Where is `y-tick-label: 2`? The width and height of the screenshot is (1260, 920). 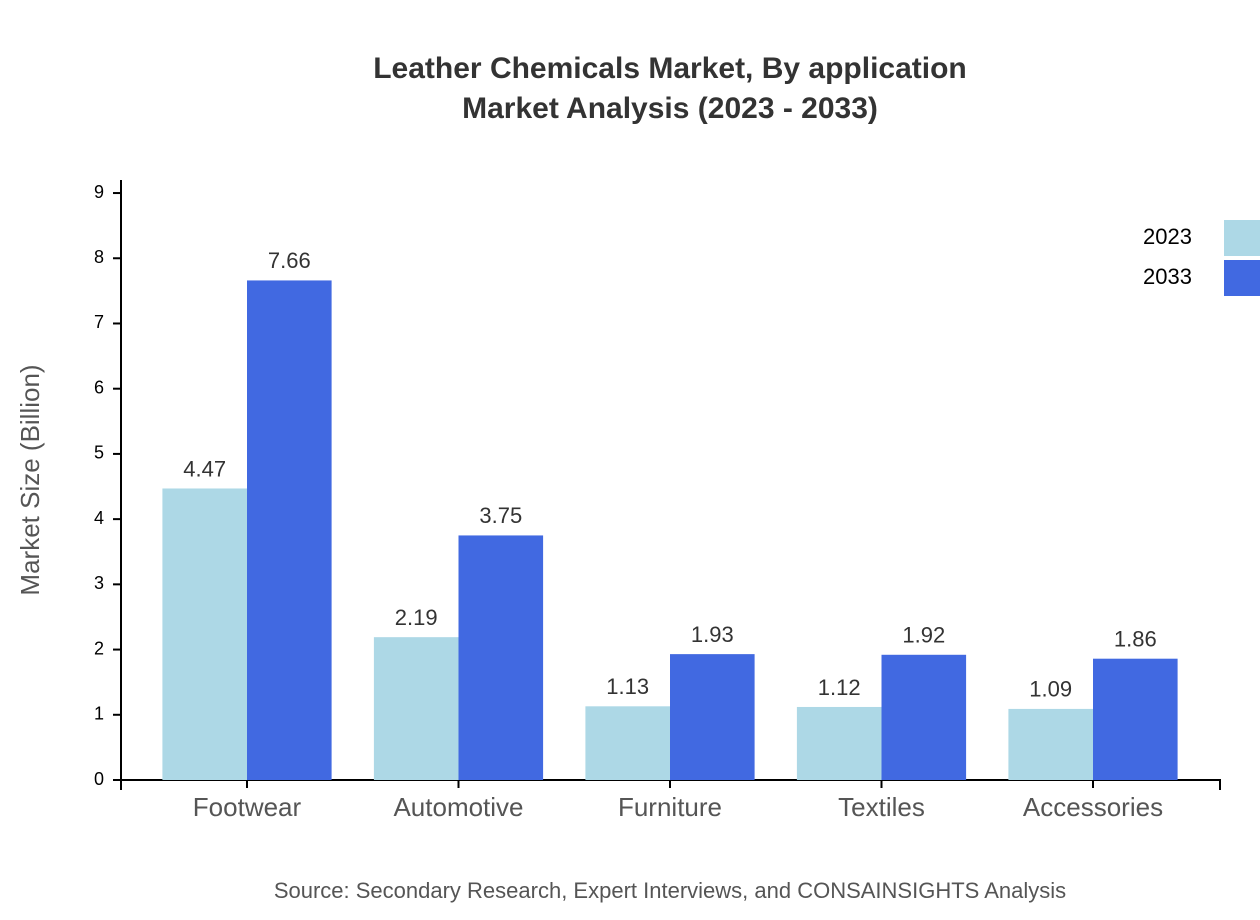
y-tick-label: 2 is located at coordinates (99, 648).